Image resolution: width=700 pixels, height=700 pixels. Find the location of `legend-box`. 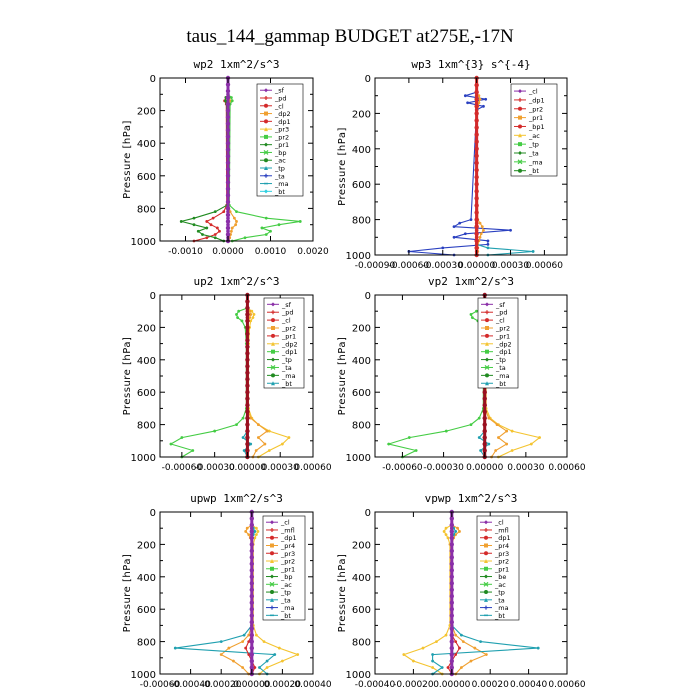

legend-box is located at coordinates (280, 140).